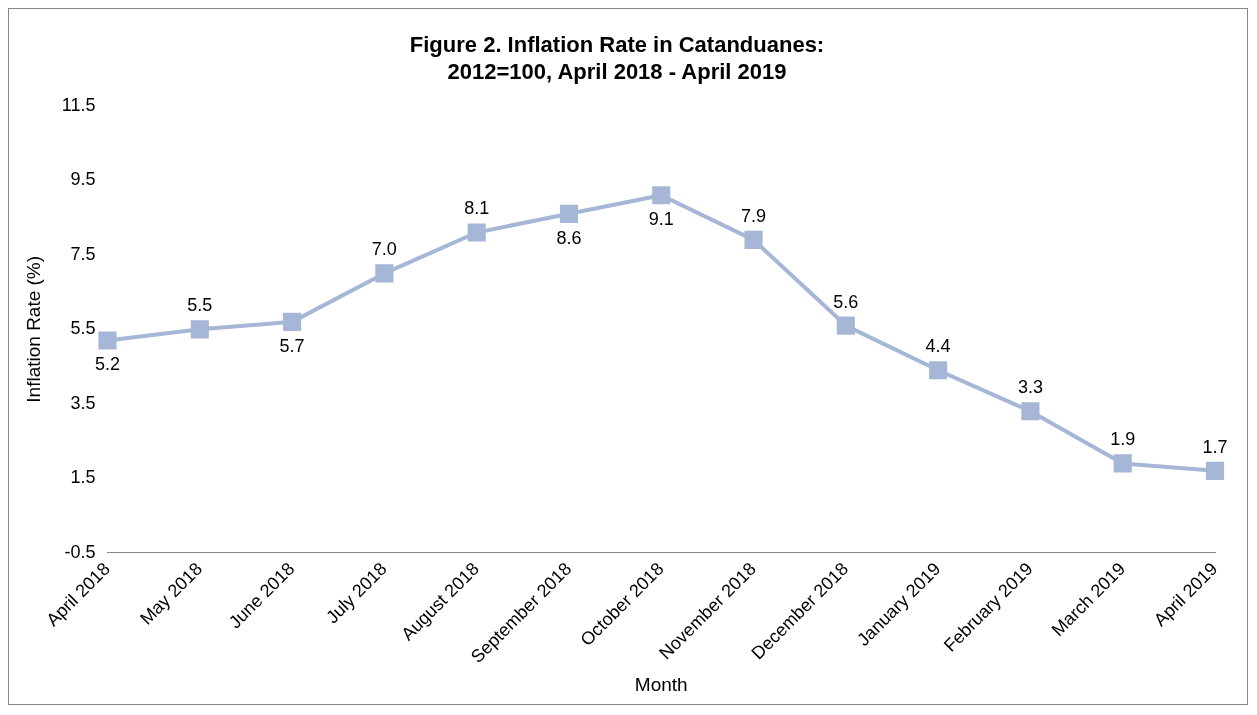 This screenshot has height=715, width=1257. Describe the element at coordinates (83, 402) in the screenshot. I see `y-tick-label: 3.5` at that location.